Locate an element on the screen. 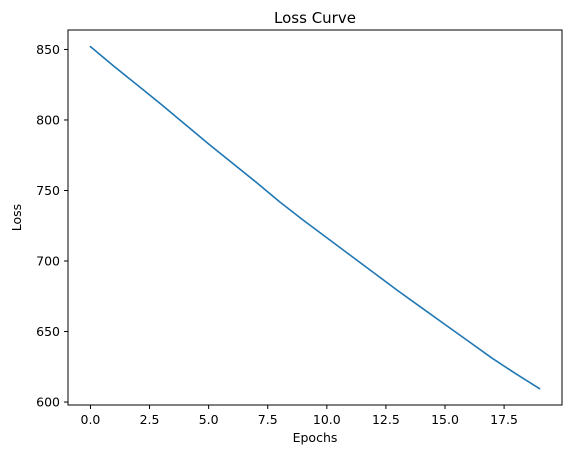 This screenshot has height=455, width=571. y-tick-label: 750 is located at coordinates (48, 190).